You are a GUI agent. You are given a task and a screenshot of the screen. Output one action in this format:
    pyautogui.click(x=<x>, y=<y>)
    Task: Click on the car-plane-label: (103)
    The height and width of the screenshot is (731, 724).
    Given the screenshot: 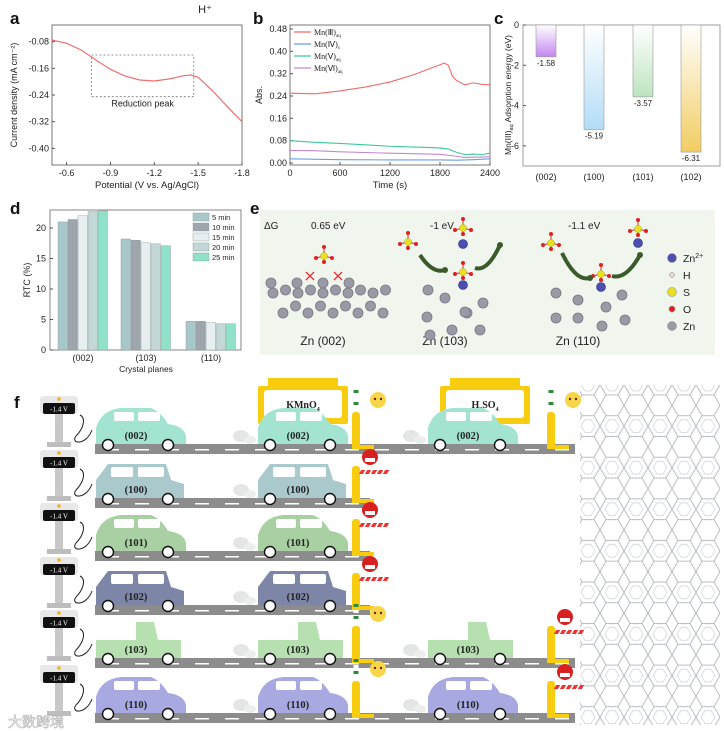 What is the action you would take?
    pyautogui.click(x=468, y=650)
    